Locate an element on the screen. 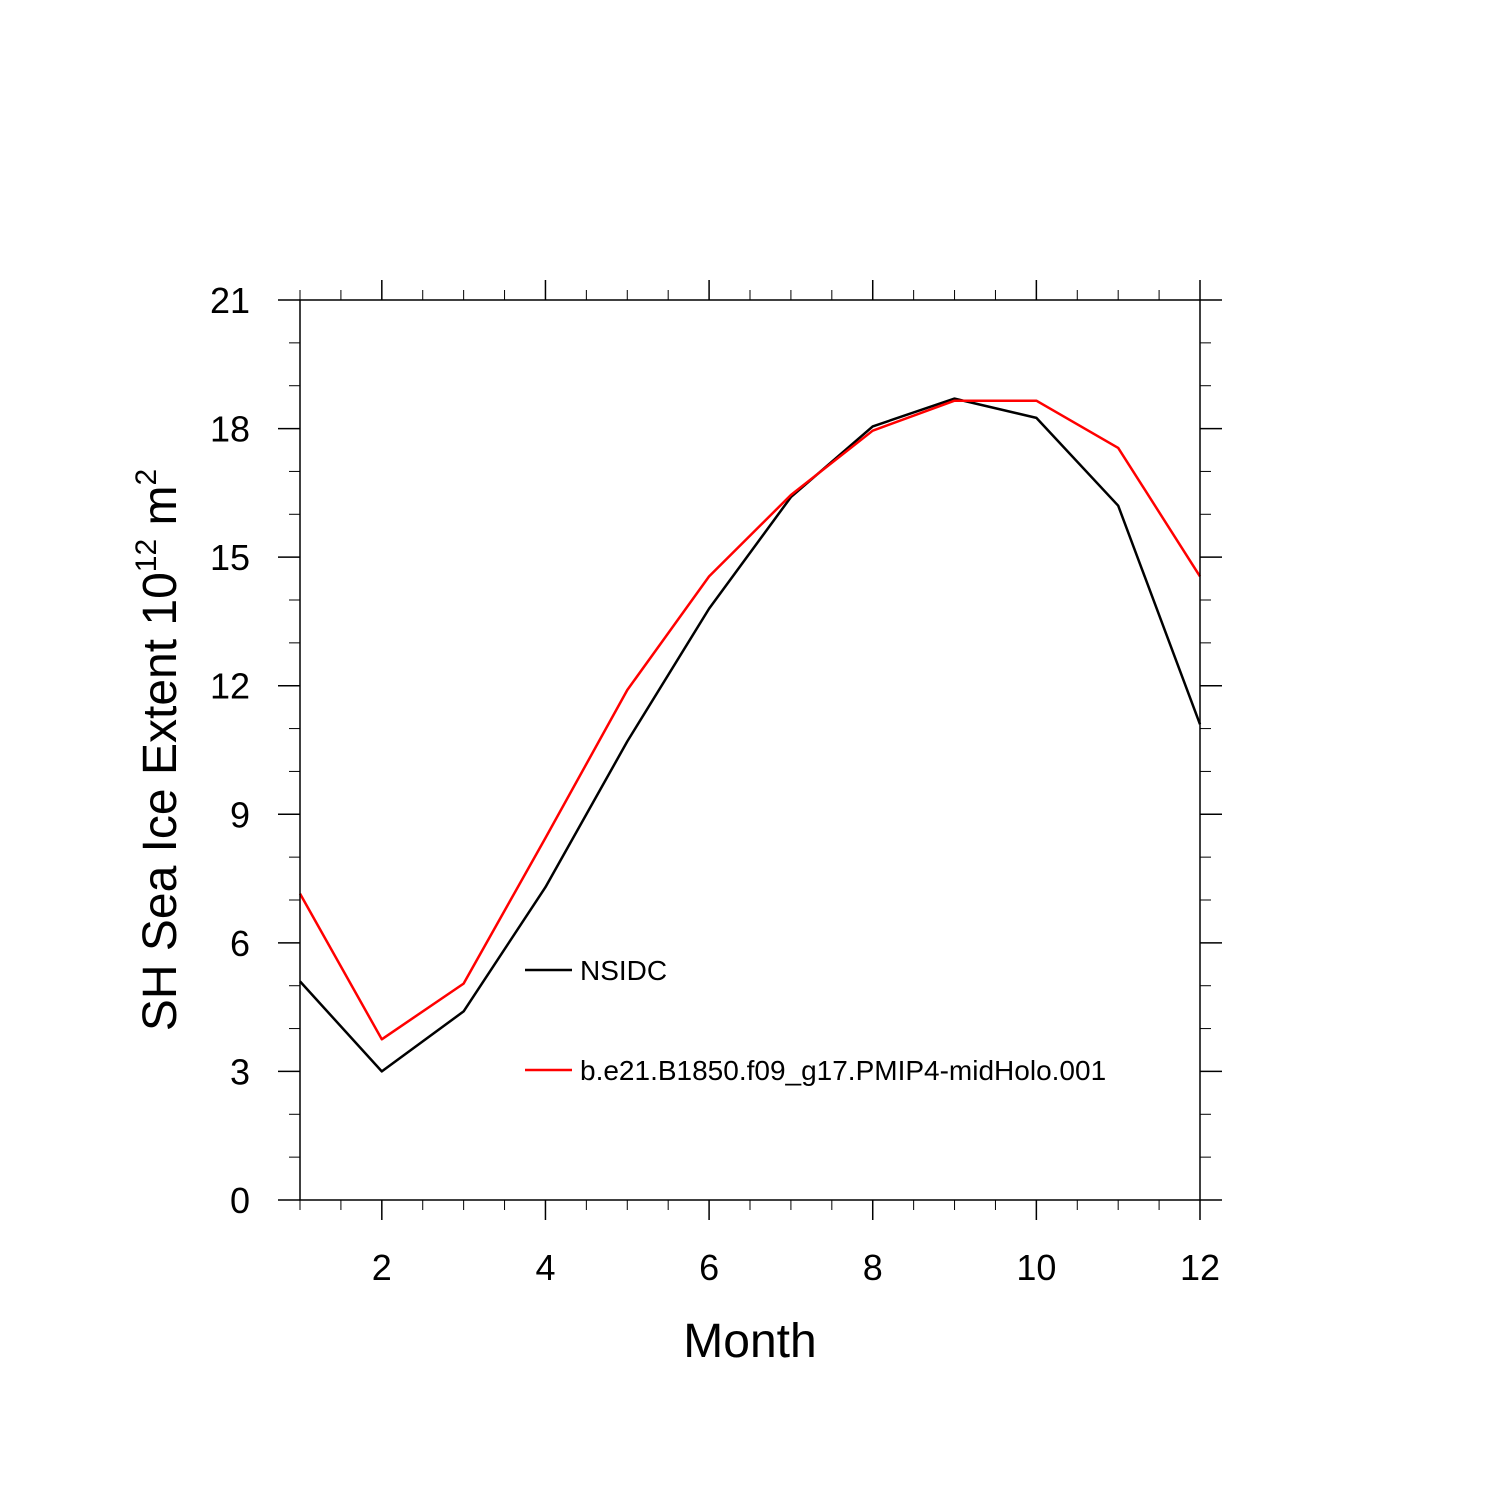  y-tick-labels: 0 3 6 9 12 15 18 21 is located at coordinates (230, 750).